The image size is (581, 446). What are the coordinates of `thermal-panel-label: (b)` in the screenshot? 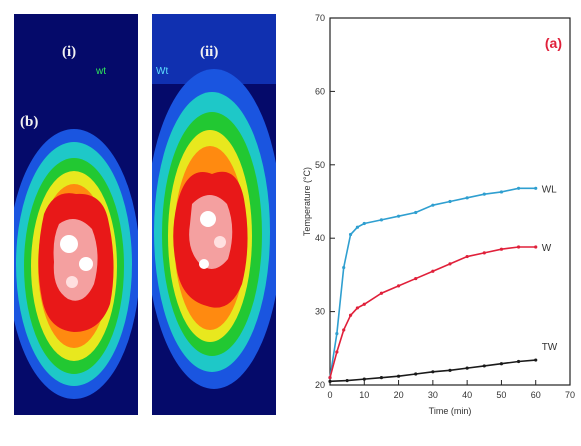 It's located at (29, 122).